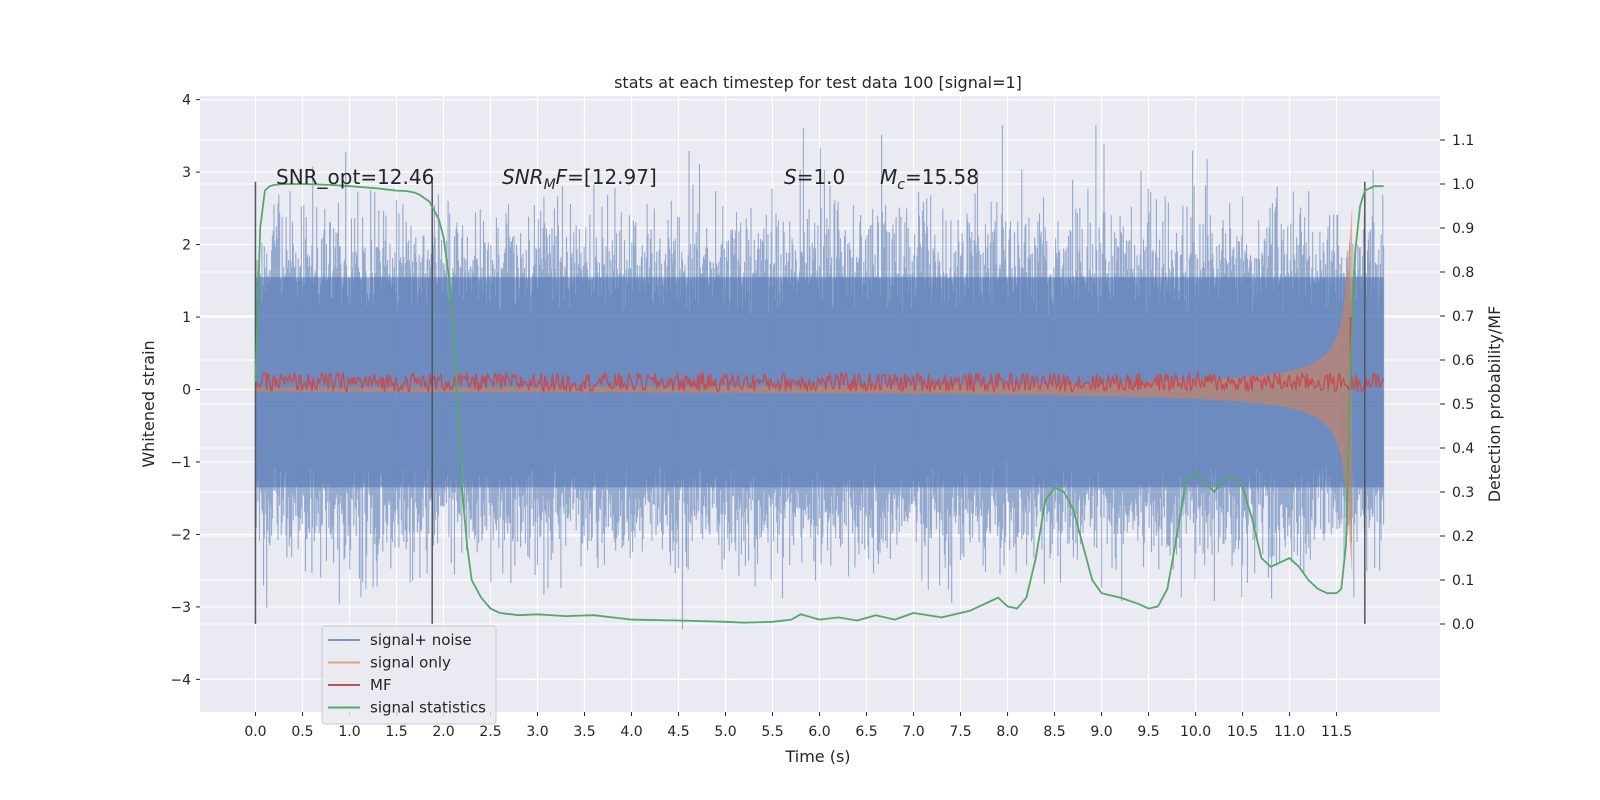 This screenshot has width=1600, height=800. Describe the element at coordinates (1054, 732) in the screenshot. I see `x-tick-label: 8.5` at that location.